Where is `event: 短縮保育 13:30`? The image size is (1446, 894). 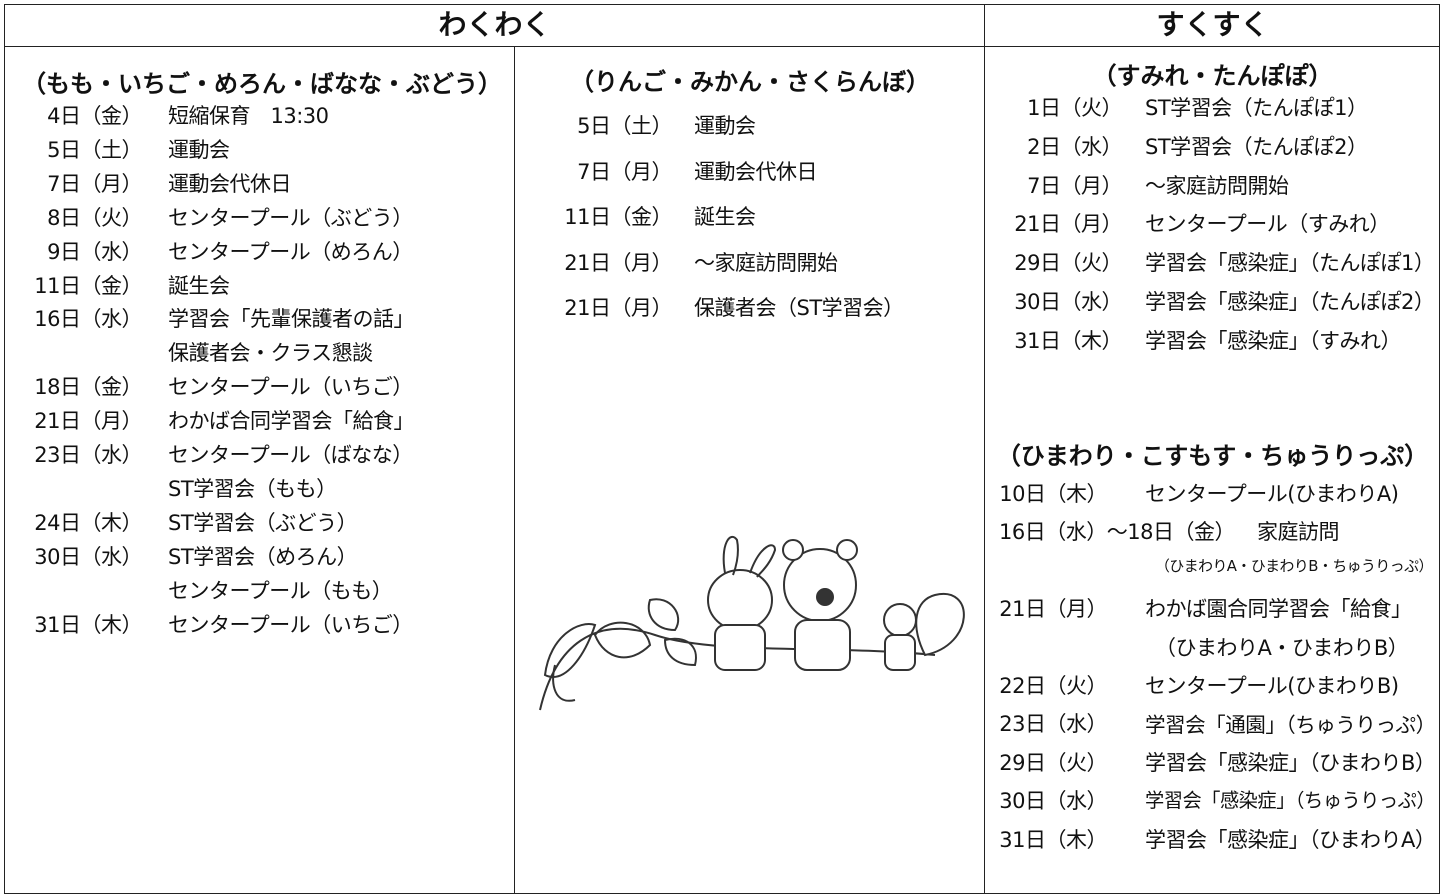
event: 短縮保育 13:30 is located at coordinates (248, 116).